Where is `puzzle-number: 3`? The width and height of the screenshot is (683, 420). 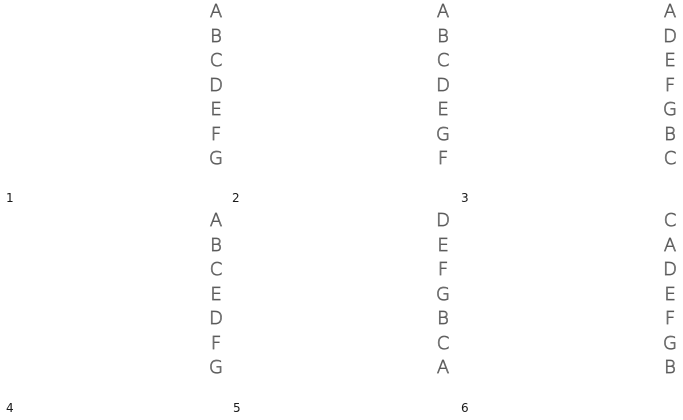
puzzle-number: 3 is located at coordinates (465, 198).